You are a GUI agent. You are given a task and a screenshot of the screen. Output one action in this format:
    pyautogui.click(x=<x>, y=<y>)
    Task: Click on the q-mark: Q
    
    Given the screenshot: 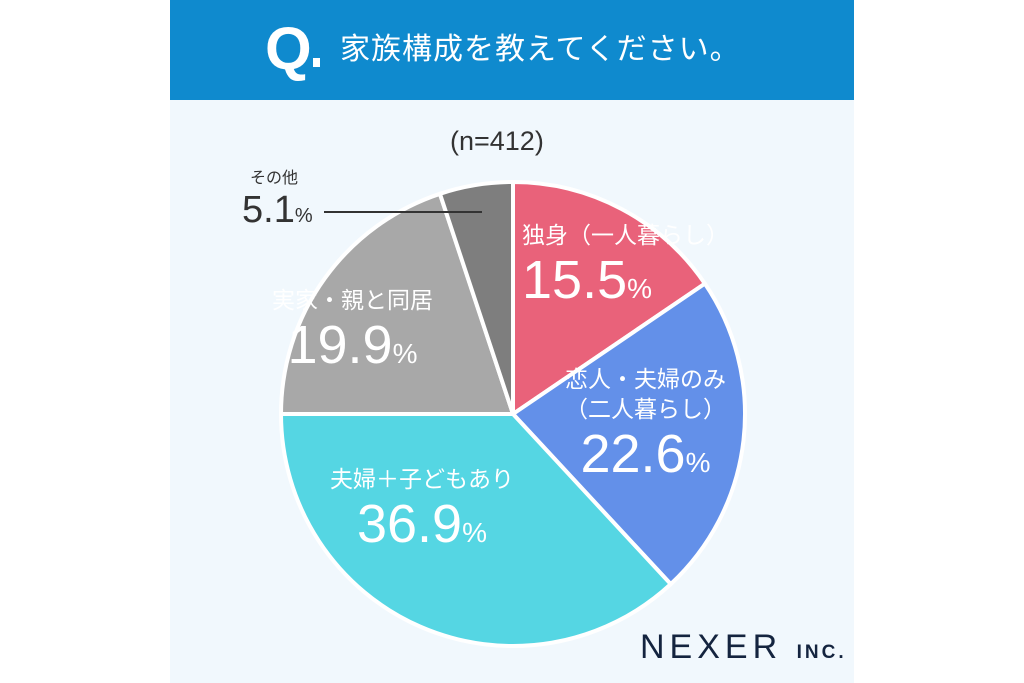 What is the action you would take?
    pyautogui.click(x=288, y=48)
    